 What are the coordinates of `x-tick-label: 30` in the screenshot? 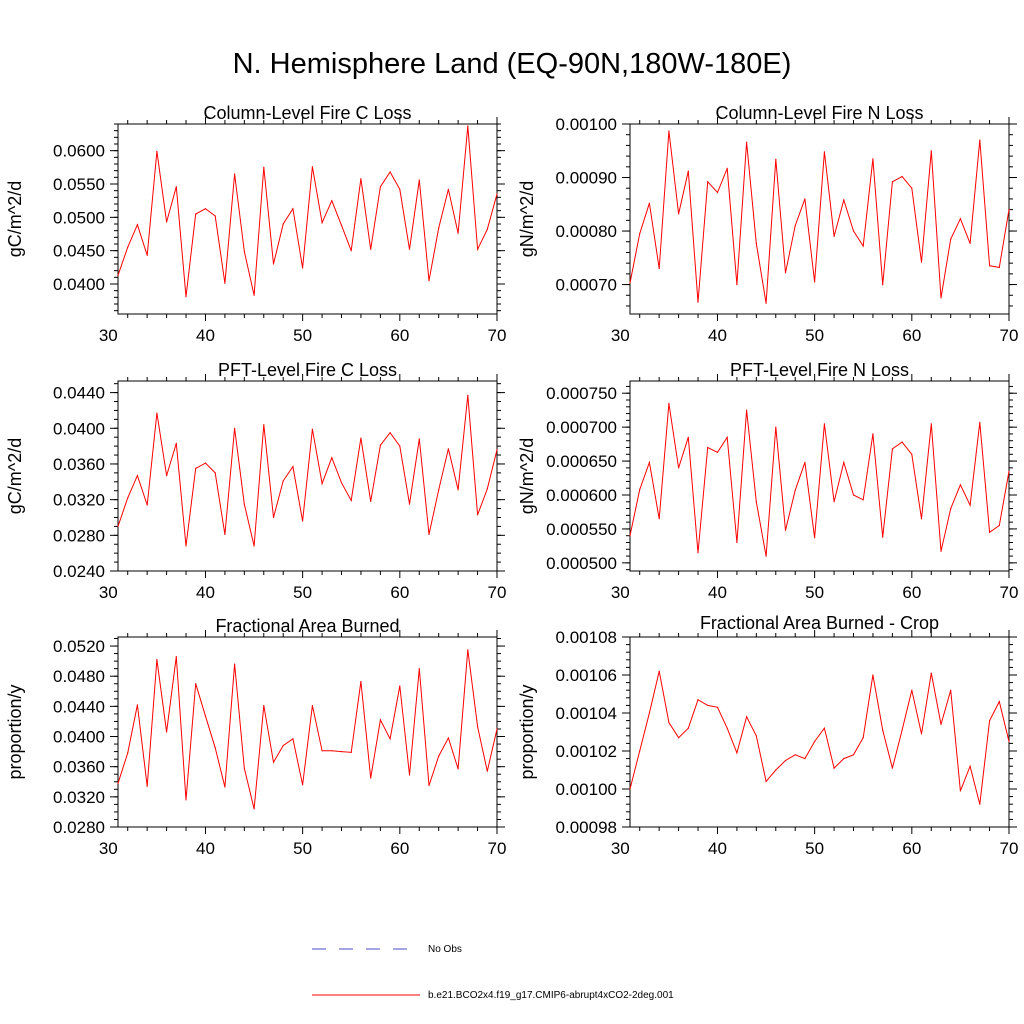 It's located at (620, 335).